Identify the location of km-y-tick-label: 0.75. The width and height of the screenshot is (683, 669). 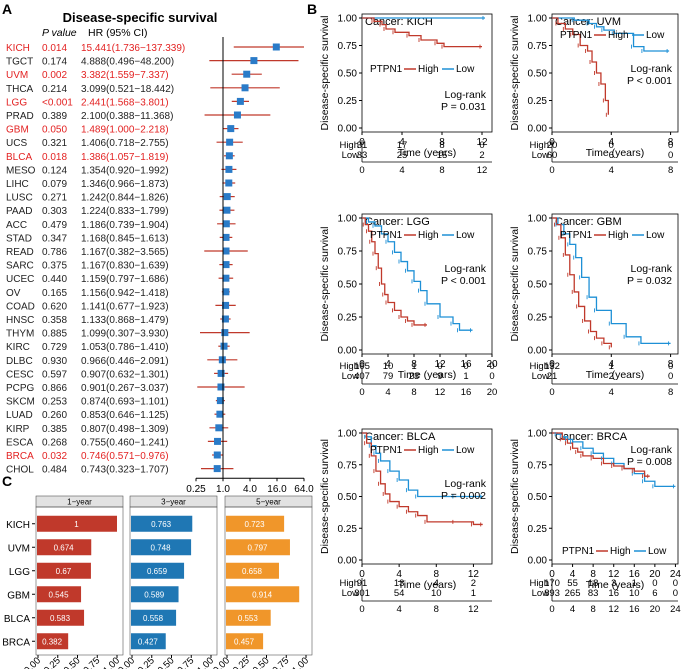
(348, 252).